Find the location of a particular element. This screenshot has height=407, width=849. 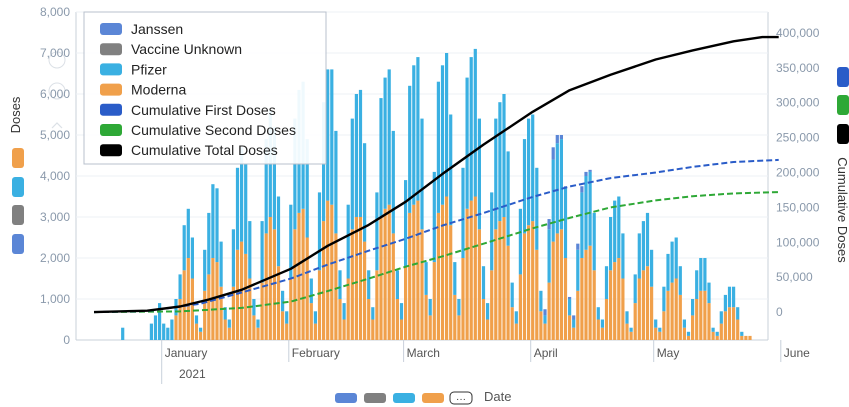

pan-up-icon is located at coordinates (57, 125).